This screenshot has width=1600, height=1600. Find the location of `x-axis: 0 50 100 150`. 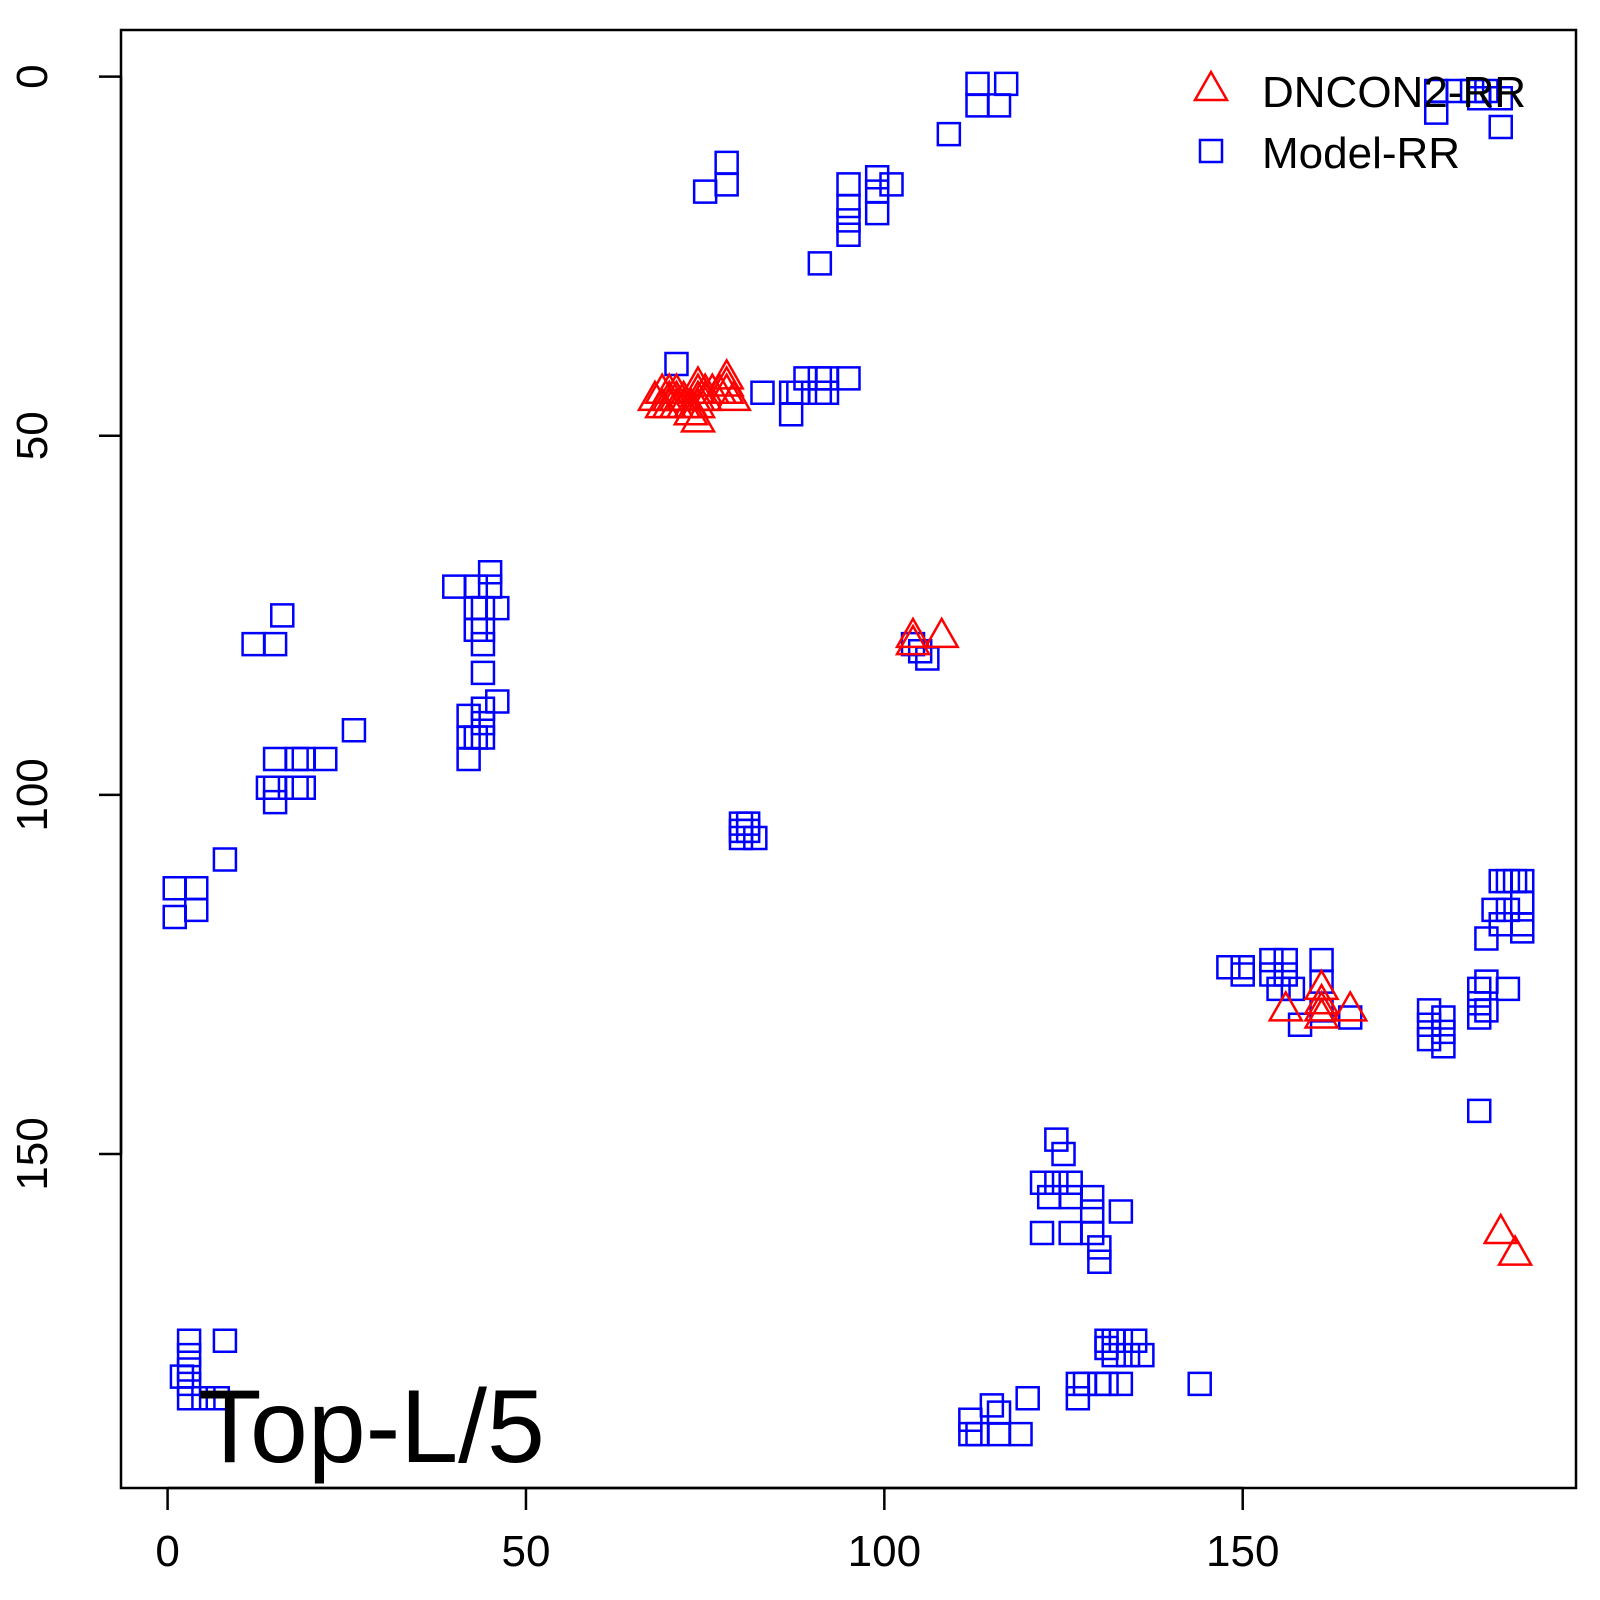

x-axis: 0 50 100 150 is located at coordinates (717, 1531).